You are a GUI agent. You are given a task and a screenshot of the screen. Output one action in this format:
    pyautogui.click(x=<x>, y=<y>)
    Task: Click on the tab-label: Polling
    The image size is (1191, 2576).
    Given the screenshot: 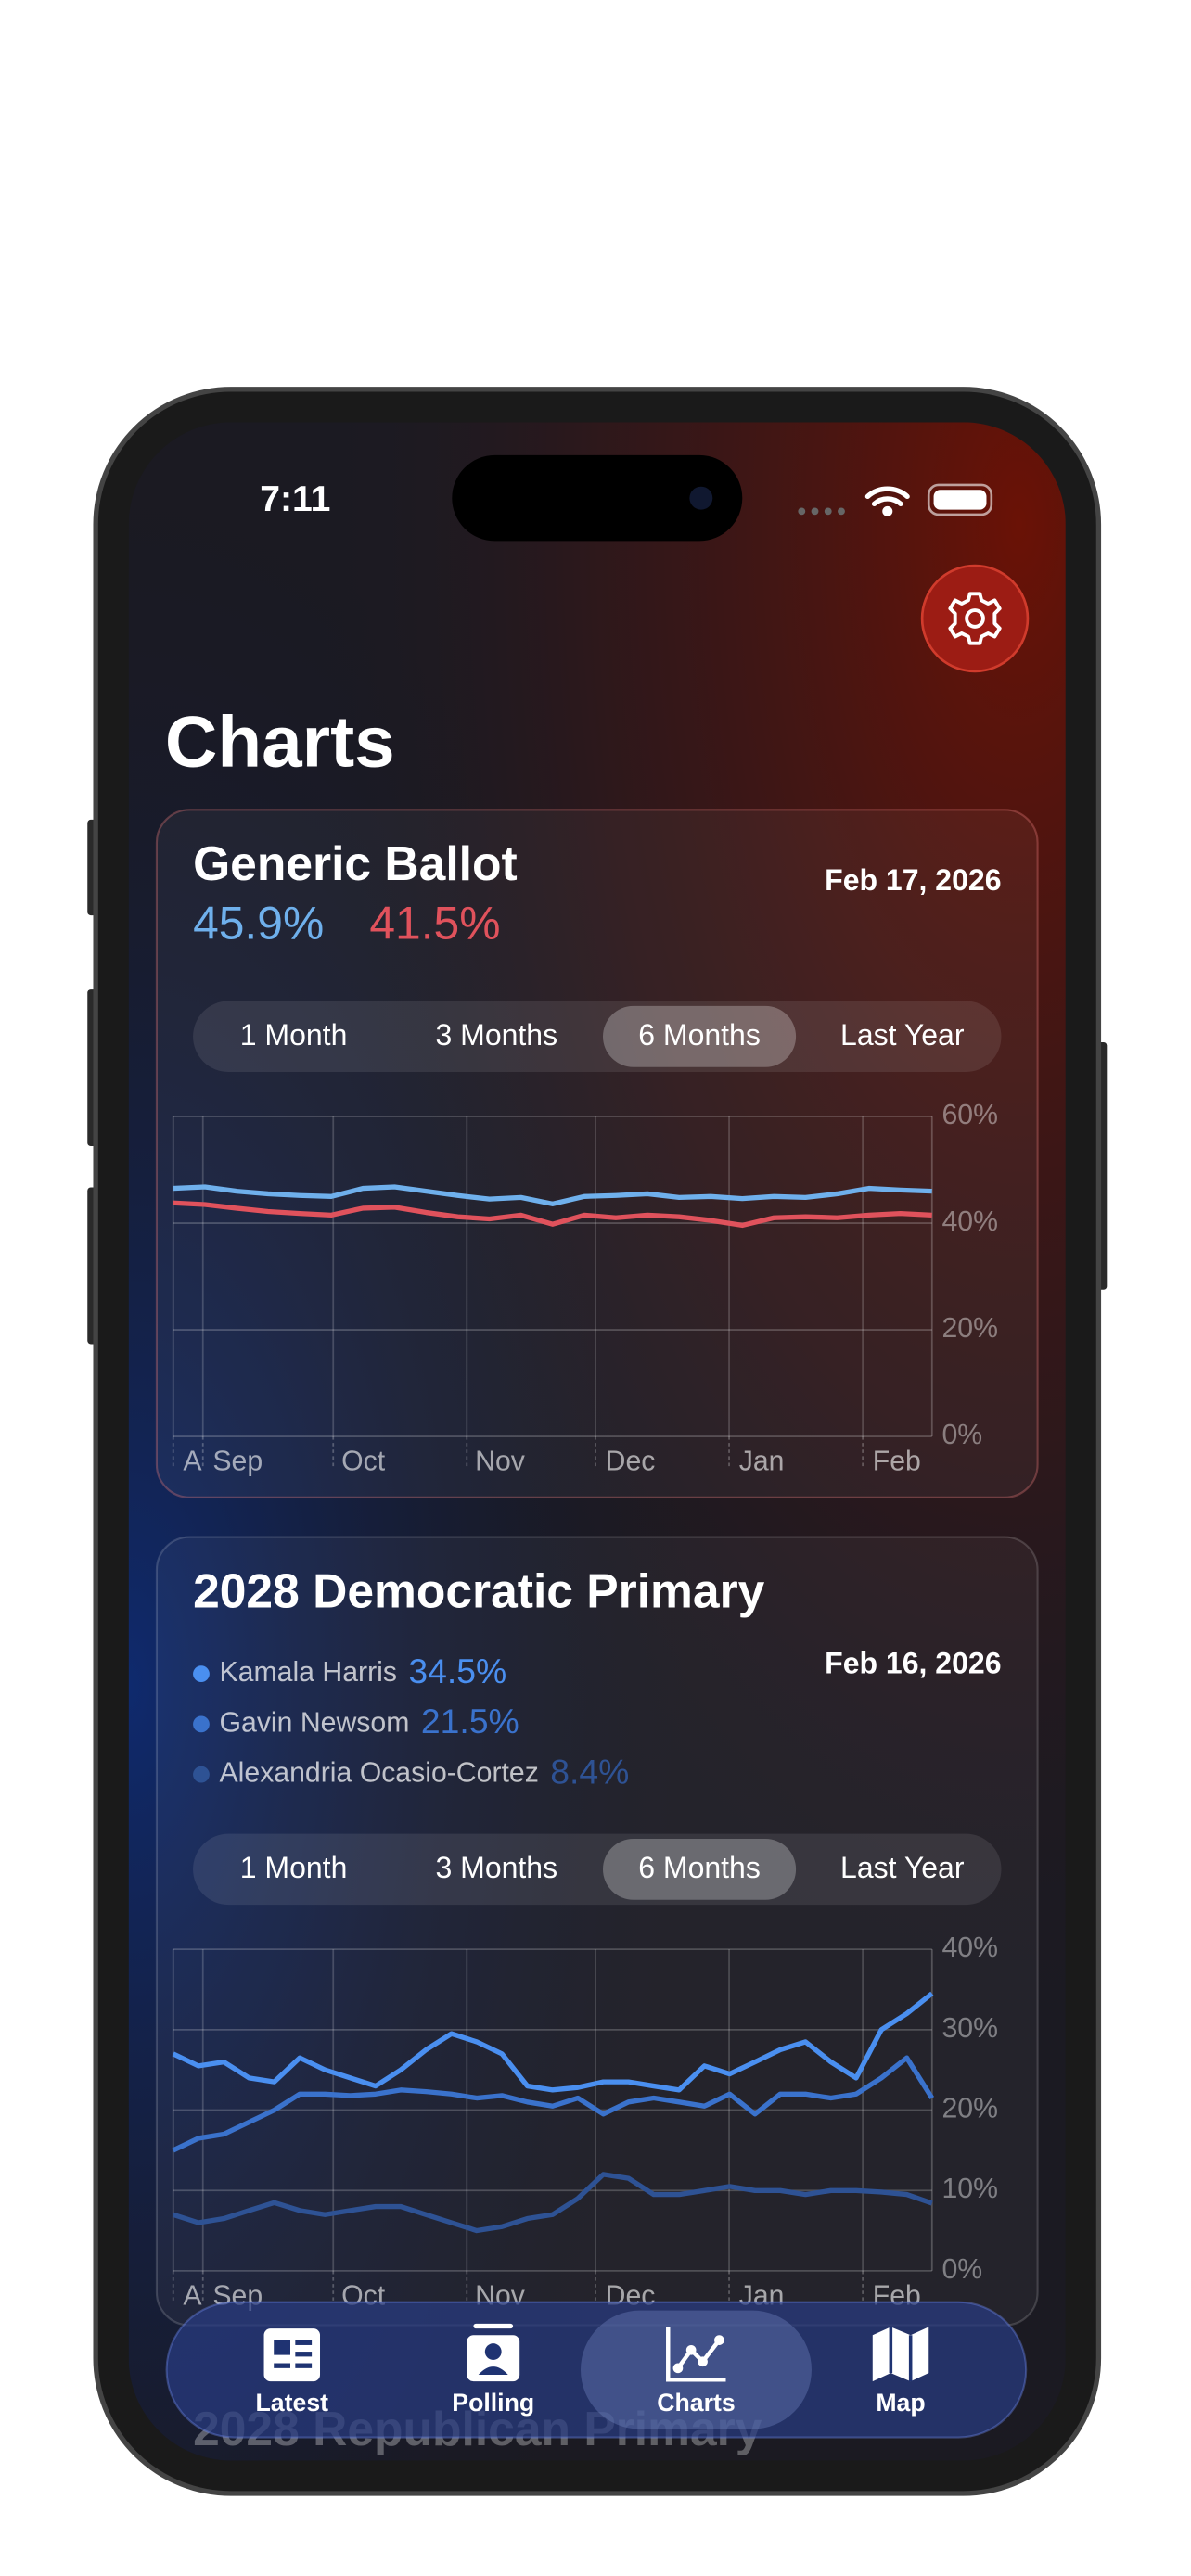 What is the action you would take?
    pyautogui.click(x=493, y=2403)
    